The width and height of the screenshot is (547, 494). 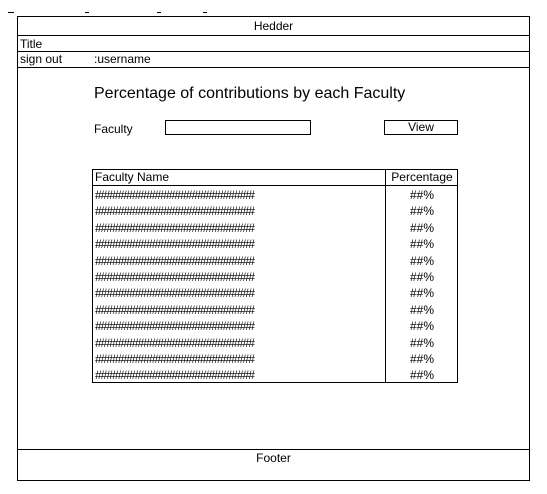 I want to click on column-divider, so click(x=385, y=276).